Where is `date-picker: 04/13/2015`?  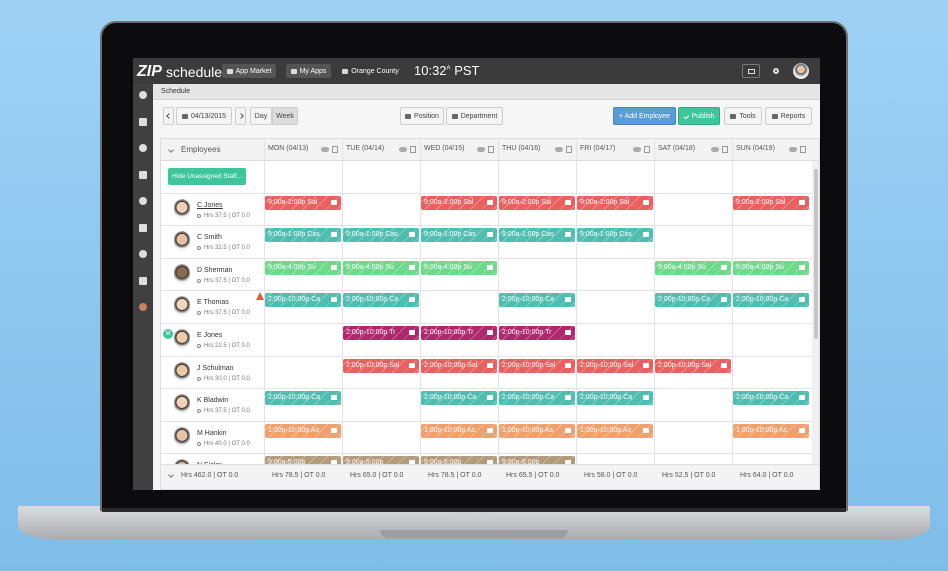 date-picker: 04/13/2015 is located at coordinates (204, 116).